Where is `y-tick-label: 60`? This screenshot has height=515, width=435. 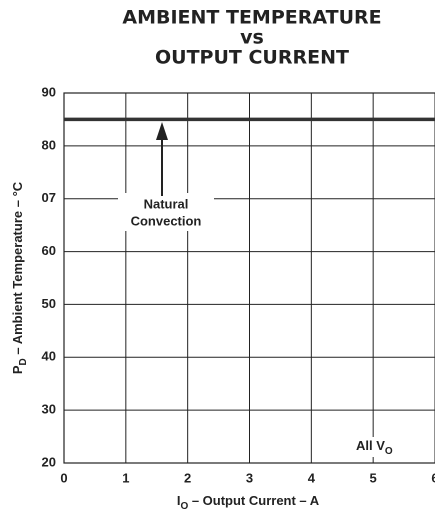 y-tick-label: 60 is located at coordinates (49, 250).